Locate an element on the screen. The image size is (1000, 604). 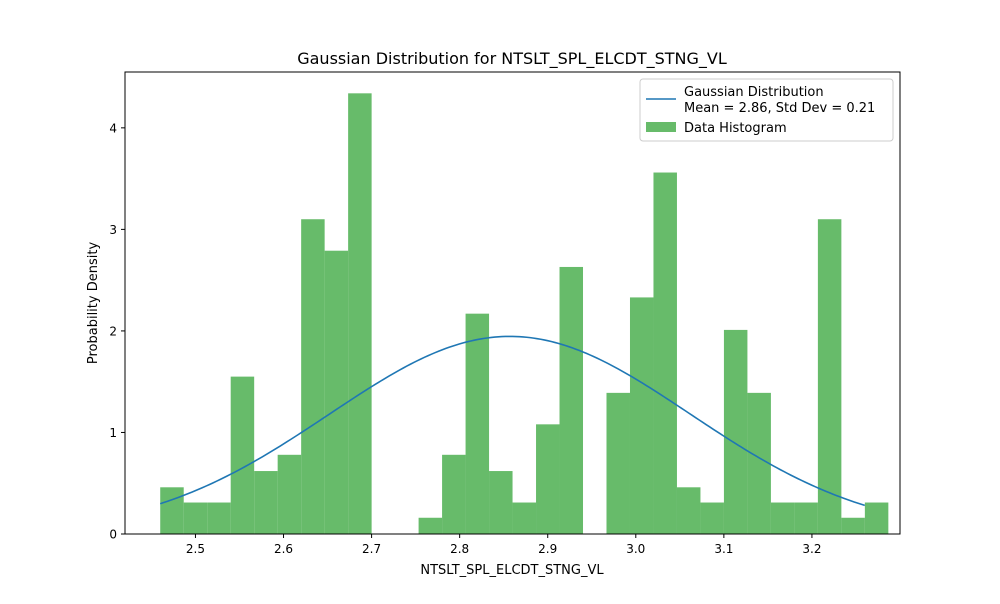
legend-histogram-label: Data Histogram is located at coordinates (735, 128).